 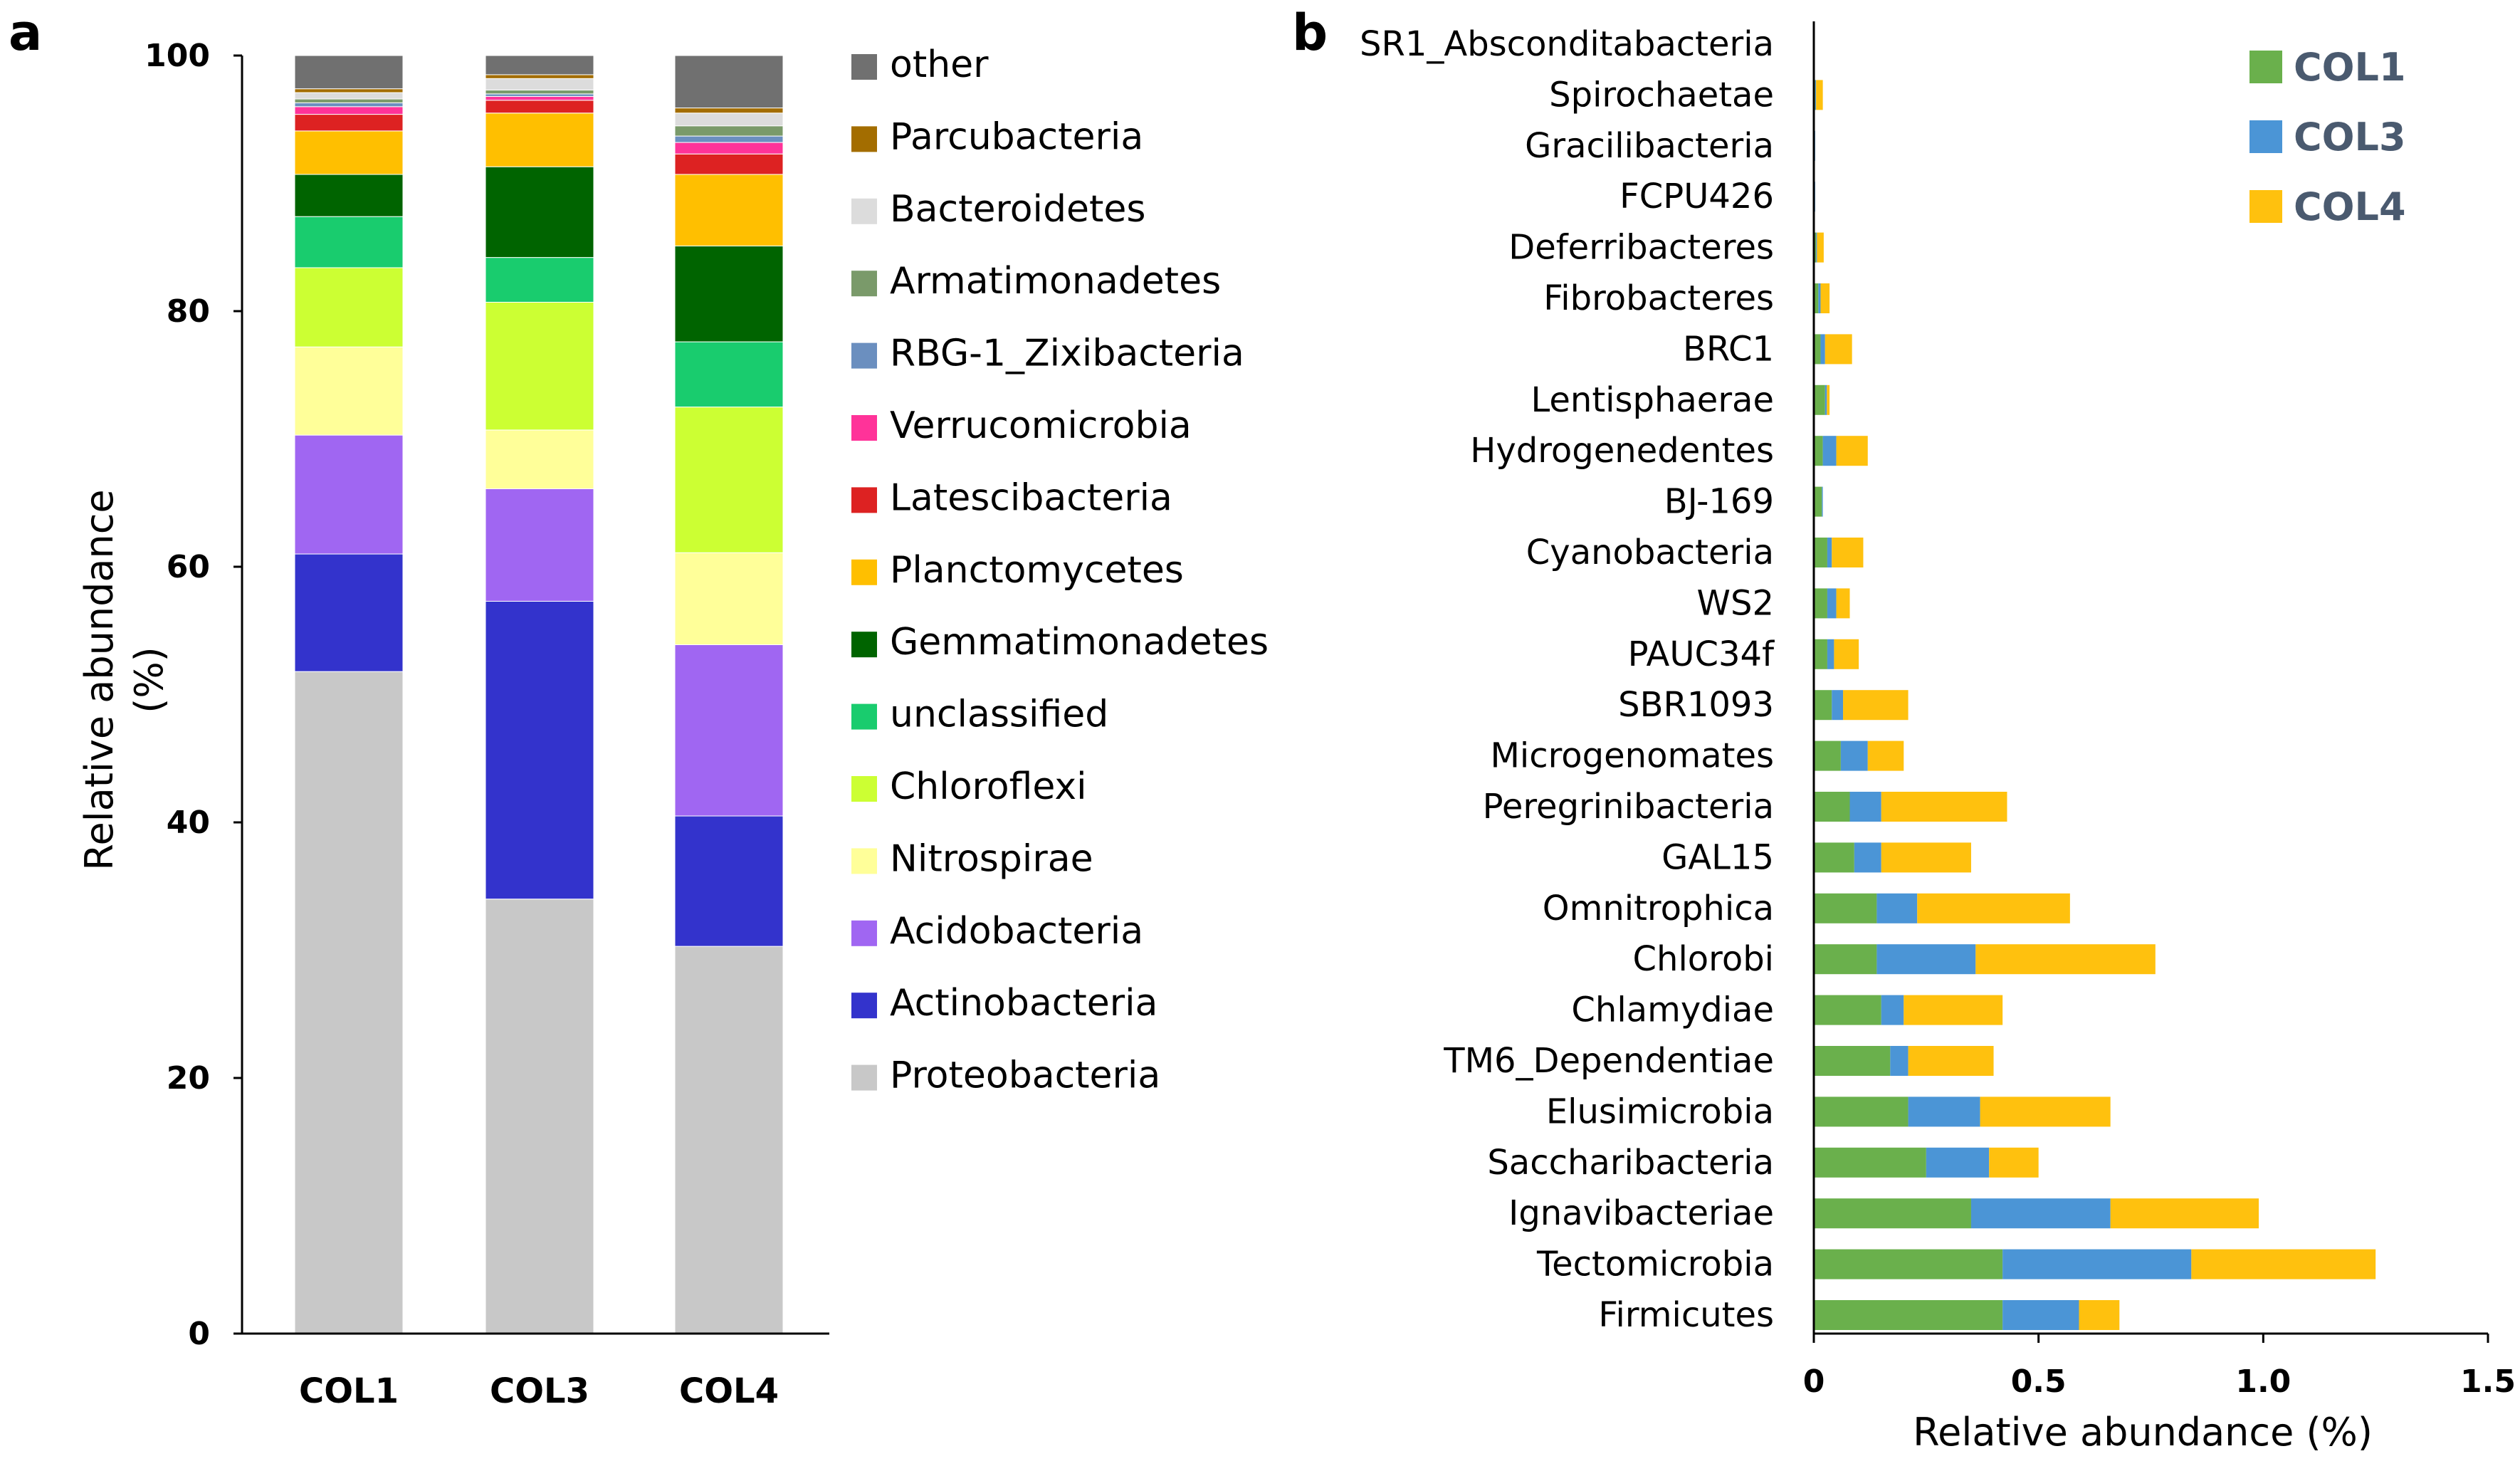 I want to click on bar-segment-col4-gemmatimonadetes, so click(x=729, y=293).